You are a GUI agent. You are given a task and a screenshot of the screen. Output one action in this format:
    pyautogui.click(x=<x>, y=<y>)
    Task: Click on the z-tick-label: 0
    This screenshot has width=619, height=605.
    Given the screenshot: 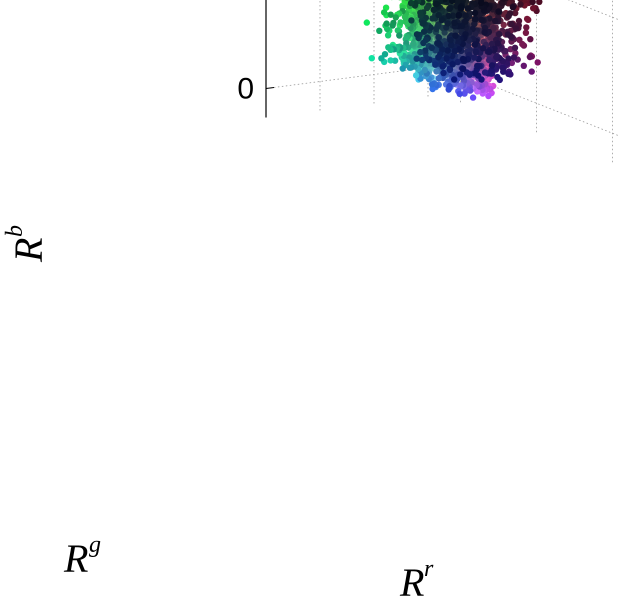 What is the action you would take?
    pyautogui.click(x=245, y=89)
    